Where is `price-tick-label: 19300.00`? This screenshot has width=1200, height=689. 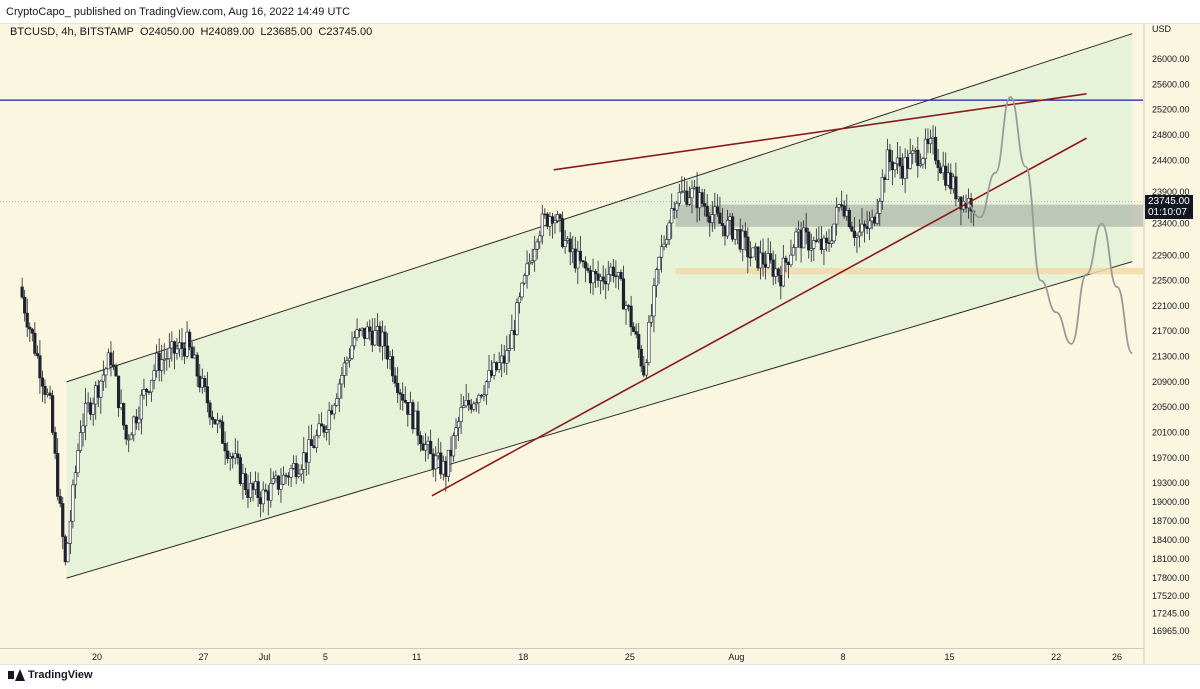
price-tick-label: 19300.00 is located at coordinates (1171, 483).